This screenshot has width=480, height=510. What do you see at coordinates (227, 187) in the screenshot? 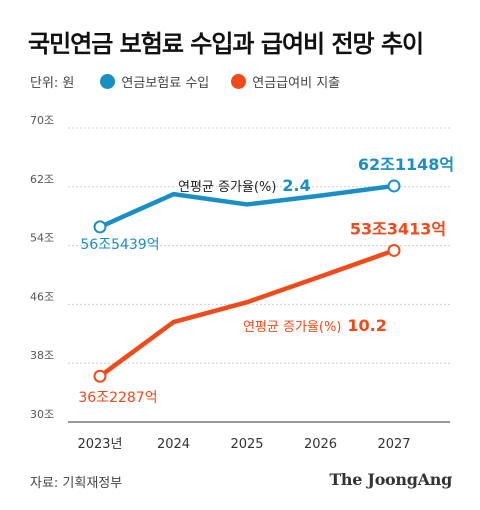
I see `revenue-growth-label: 연평균 증가율(%)` at bounding box center [227, 187].